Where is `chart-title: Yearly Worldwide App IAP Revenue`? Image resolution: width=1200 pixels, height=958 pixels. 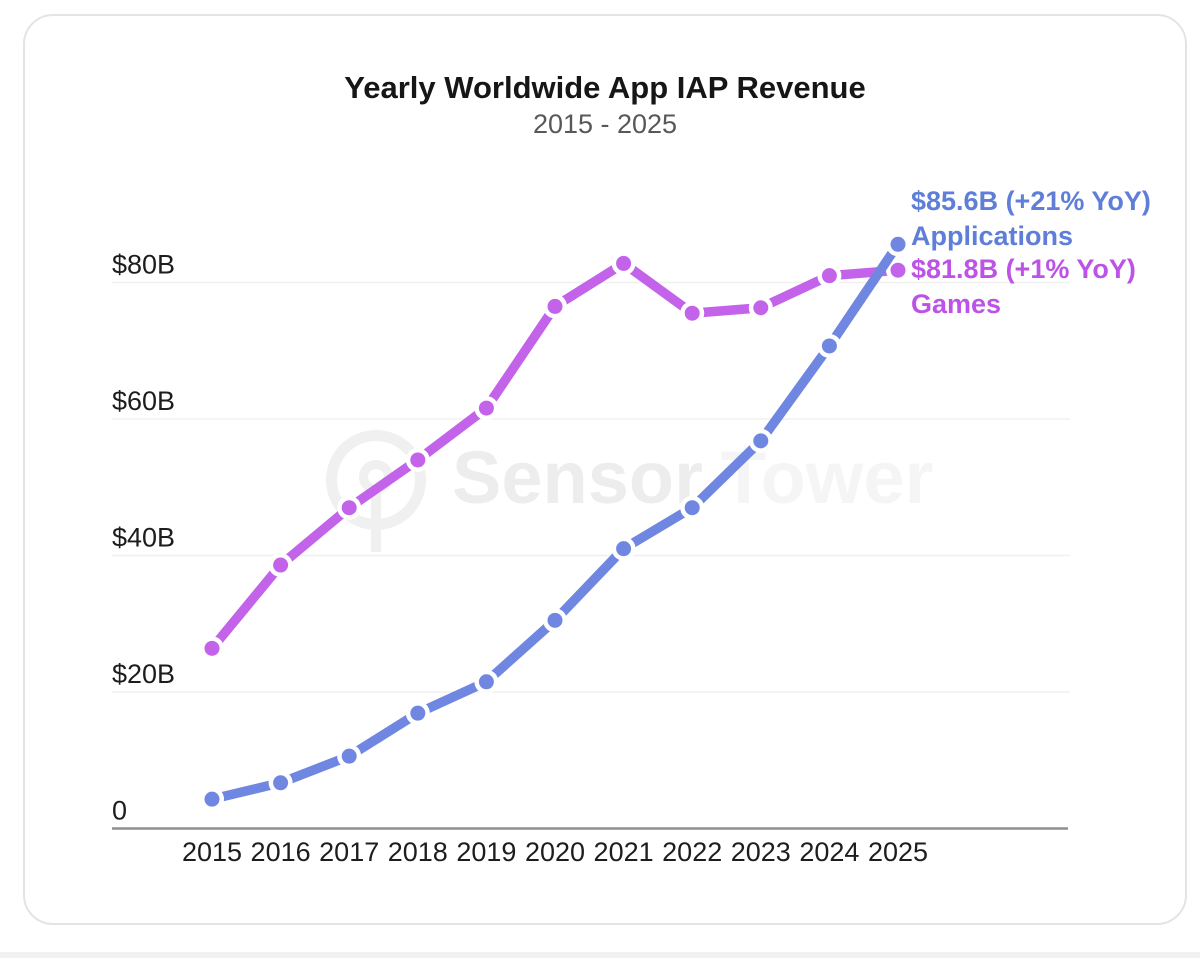 chart-title: Yearly Worldwide App IAP Revenue is located at coordinates (605, 87).